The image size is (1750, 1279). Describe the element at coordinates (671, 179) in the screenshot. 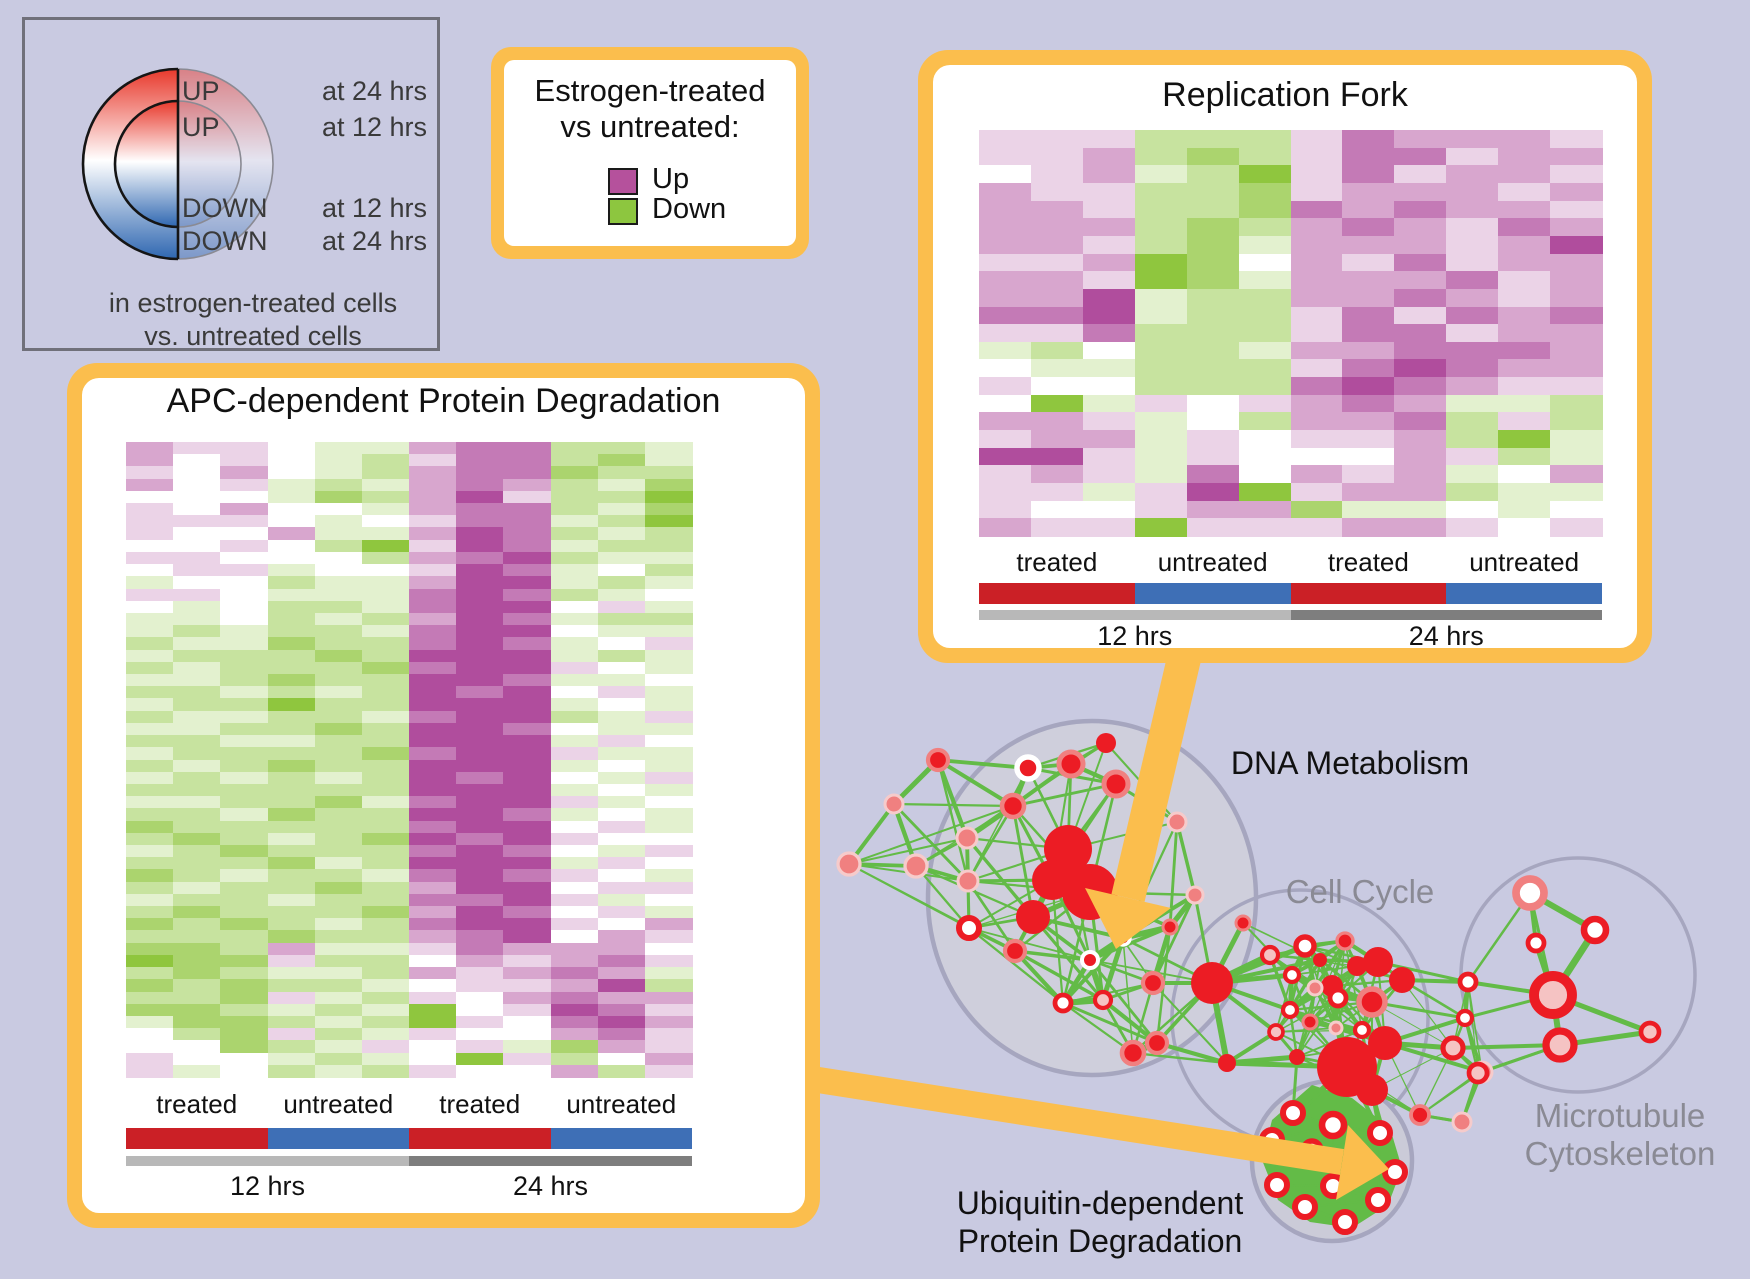

I see `legend-up-label: Up` at that location.